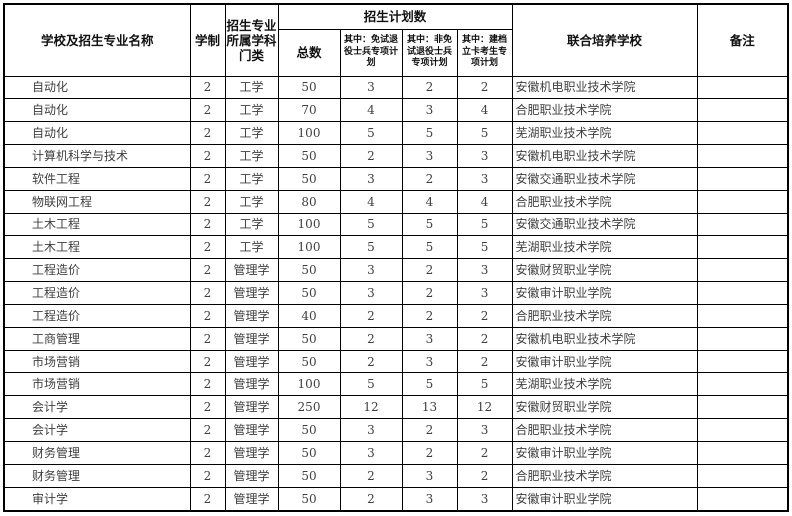  I want to click on cell-non-exempt-veteran-count: 5, so click(429, 384).